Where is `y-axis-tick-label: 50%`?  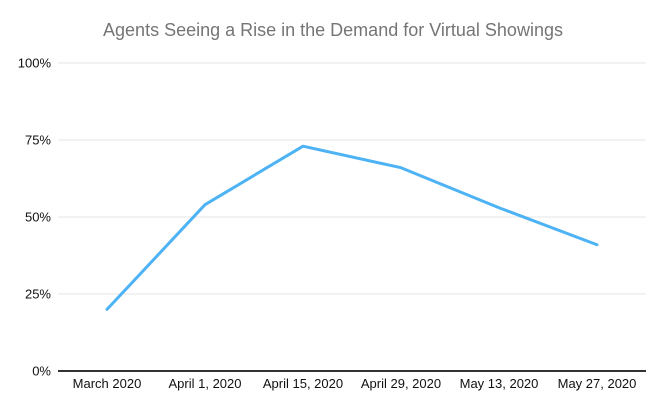 y-axis-tick-label: 50% is located at coordinates (38, 217).